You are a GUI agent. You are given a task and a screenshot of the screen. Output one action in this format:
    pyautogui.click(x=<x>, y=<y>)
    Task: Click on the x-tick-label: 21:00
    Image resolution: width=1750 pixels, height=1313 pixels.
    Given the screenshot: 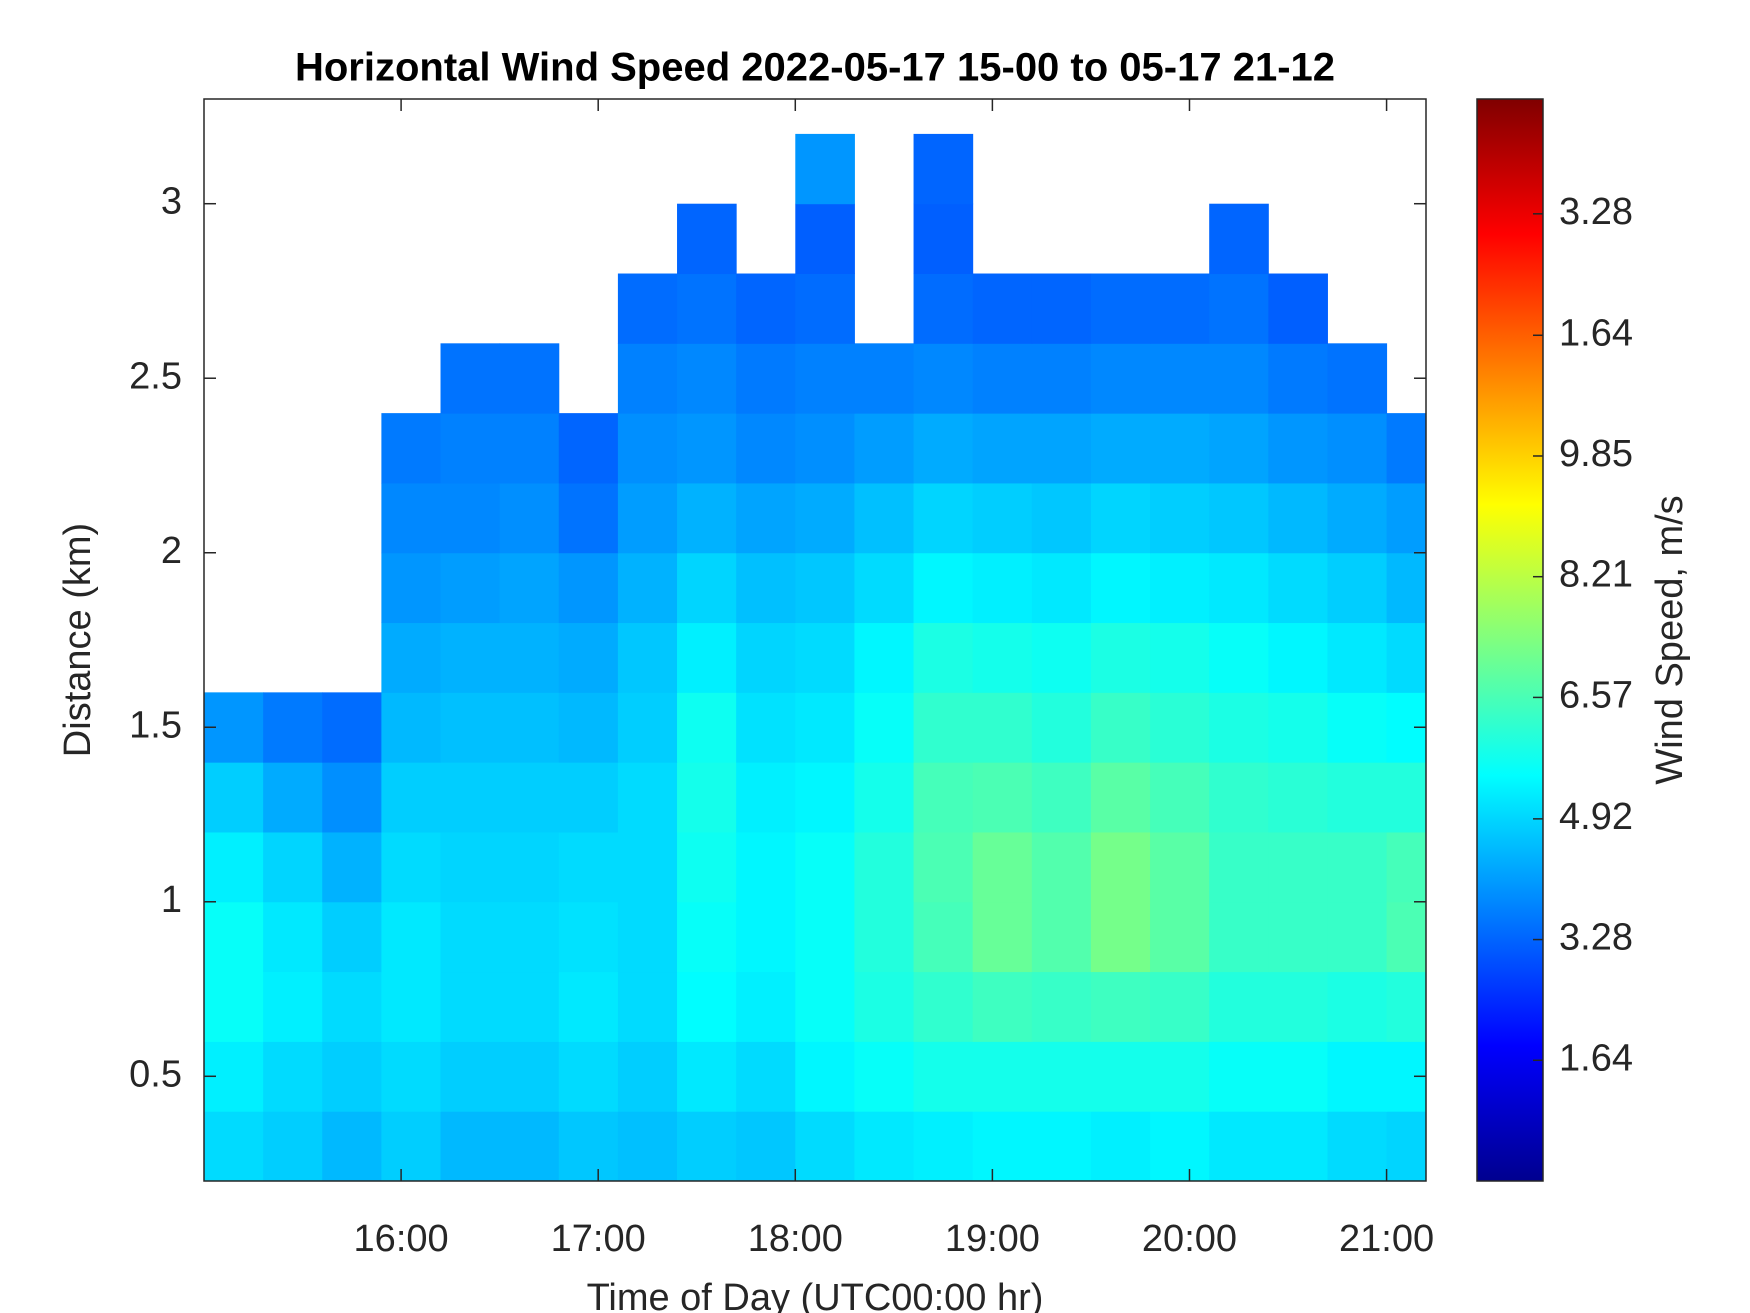 What is the action you would take?
    pyautogui.click(x=1386, y=1239)
    